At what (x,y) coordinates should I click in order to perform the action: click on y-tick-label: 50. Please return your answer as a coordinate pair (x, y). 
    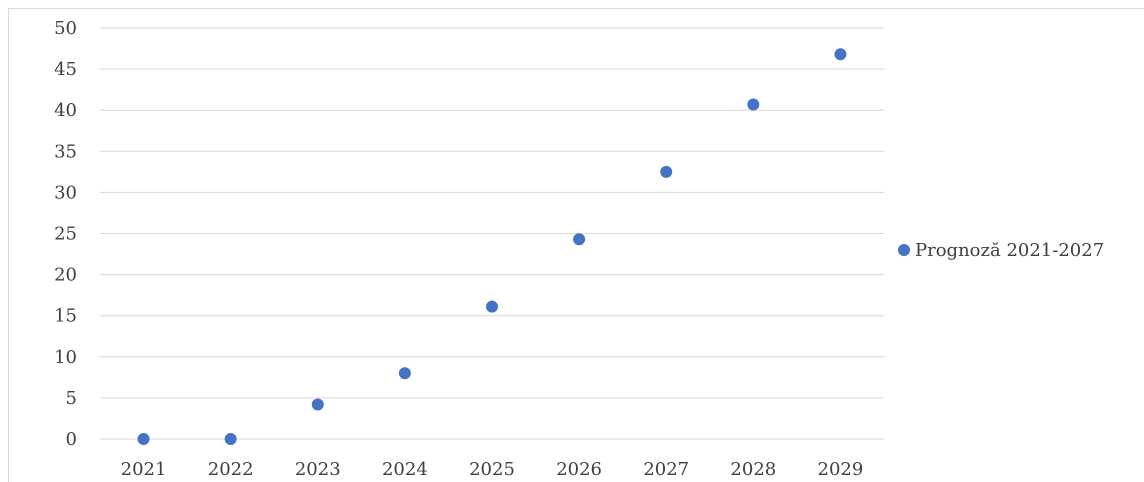
    Looking at the image, I should click on (65, 28).